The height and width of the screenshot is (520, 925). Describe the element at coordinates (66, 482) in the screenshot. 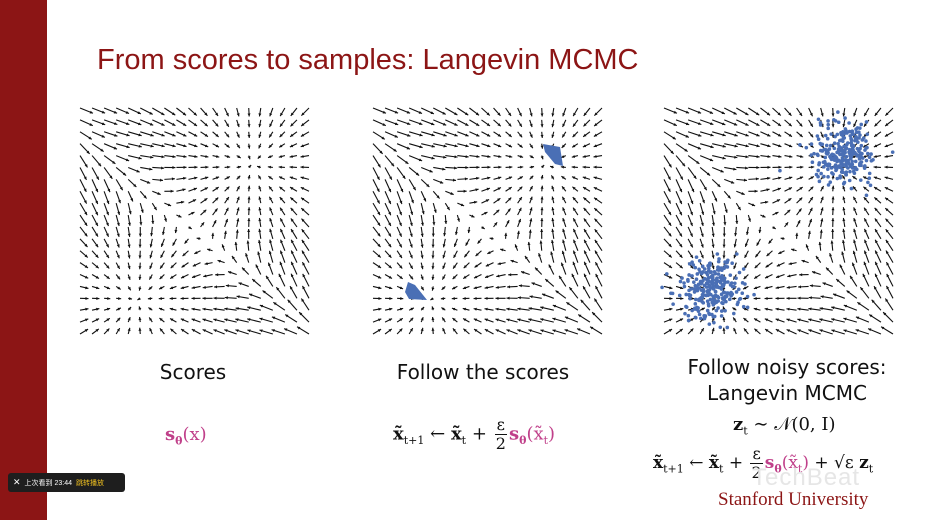

I see `resume-playback-bar: ✕ 上次看到 23:44 跳转播放` at that location.